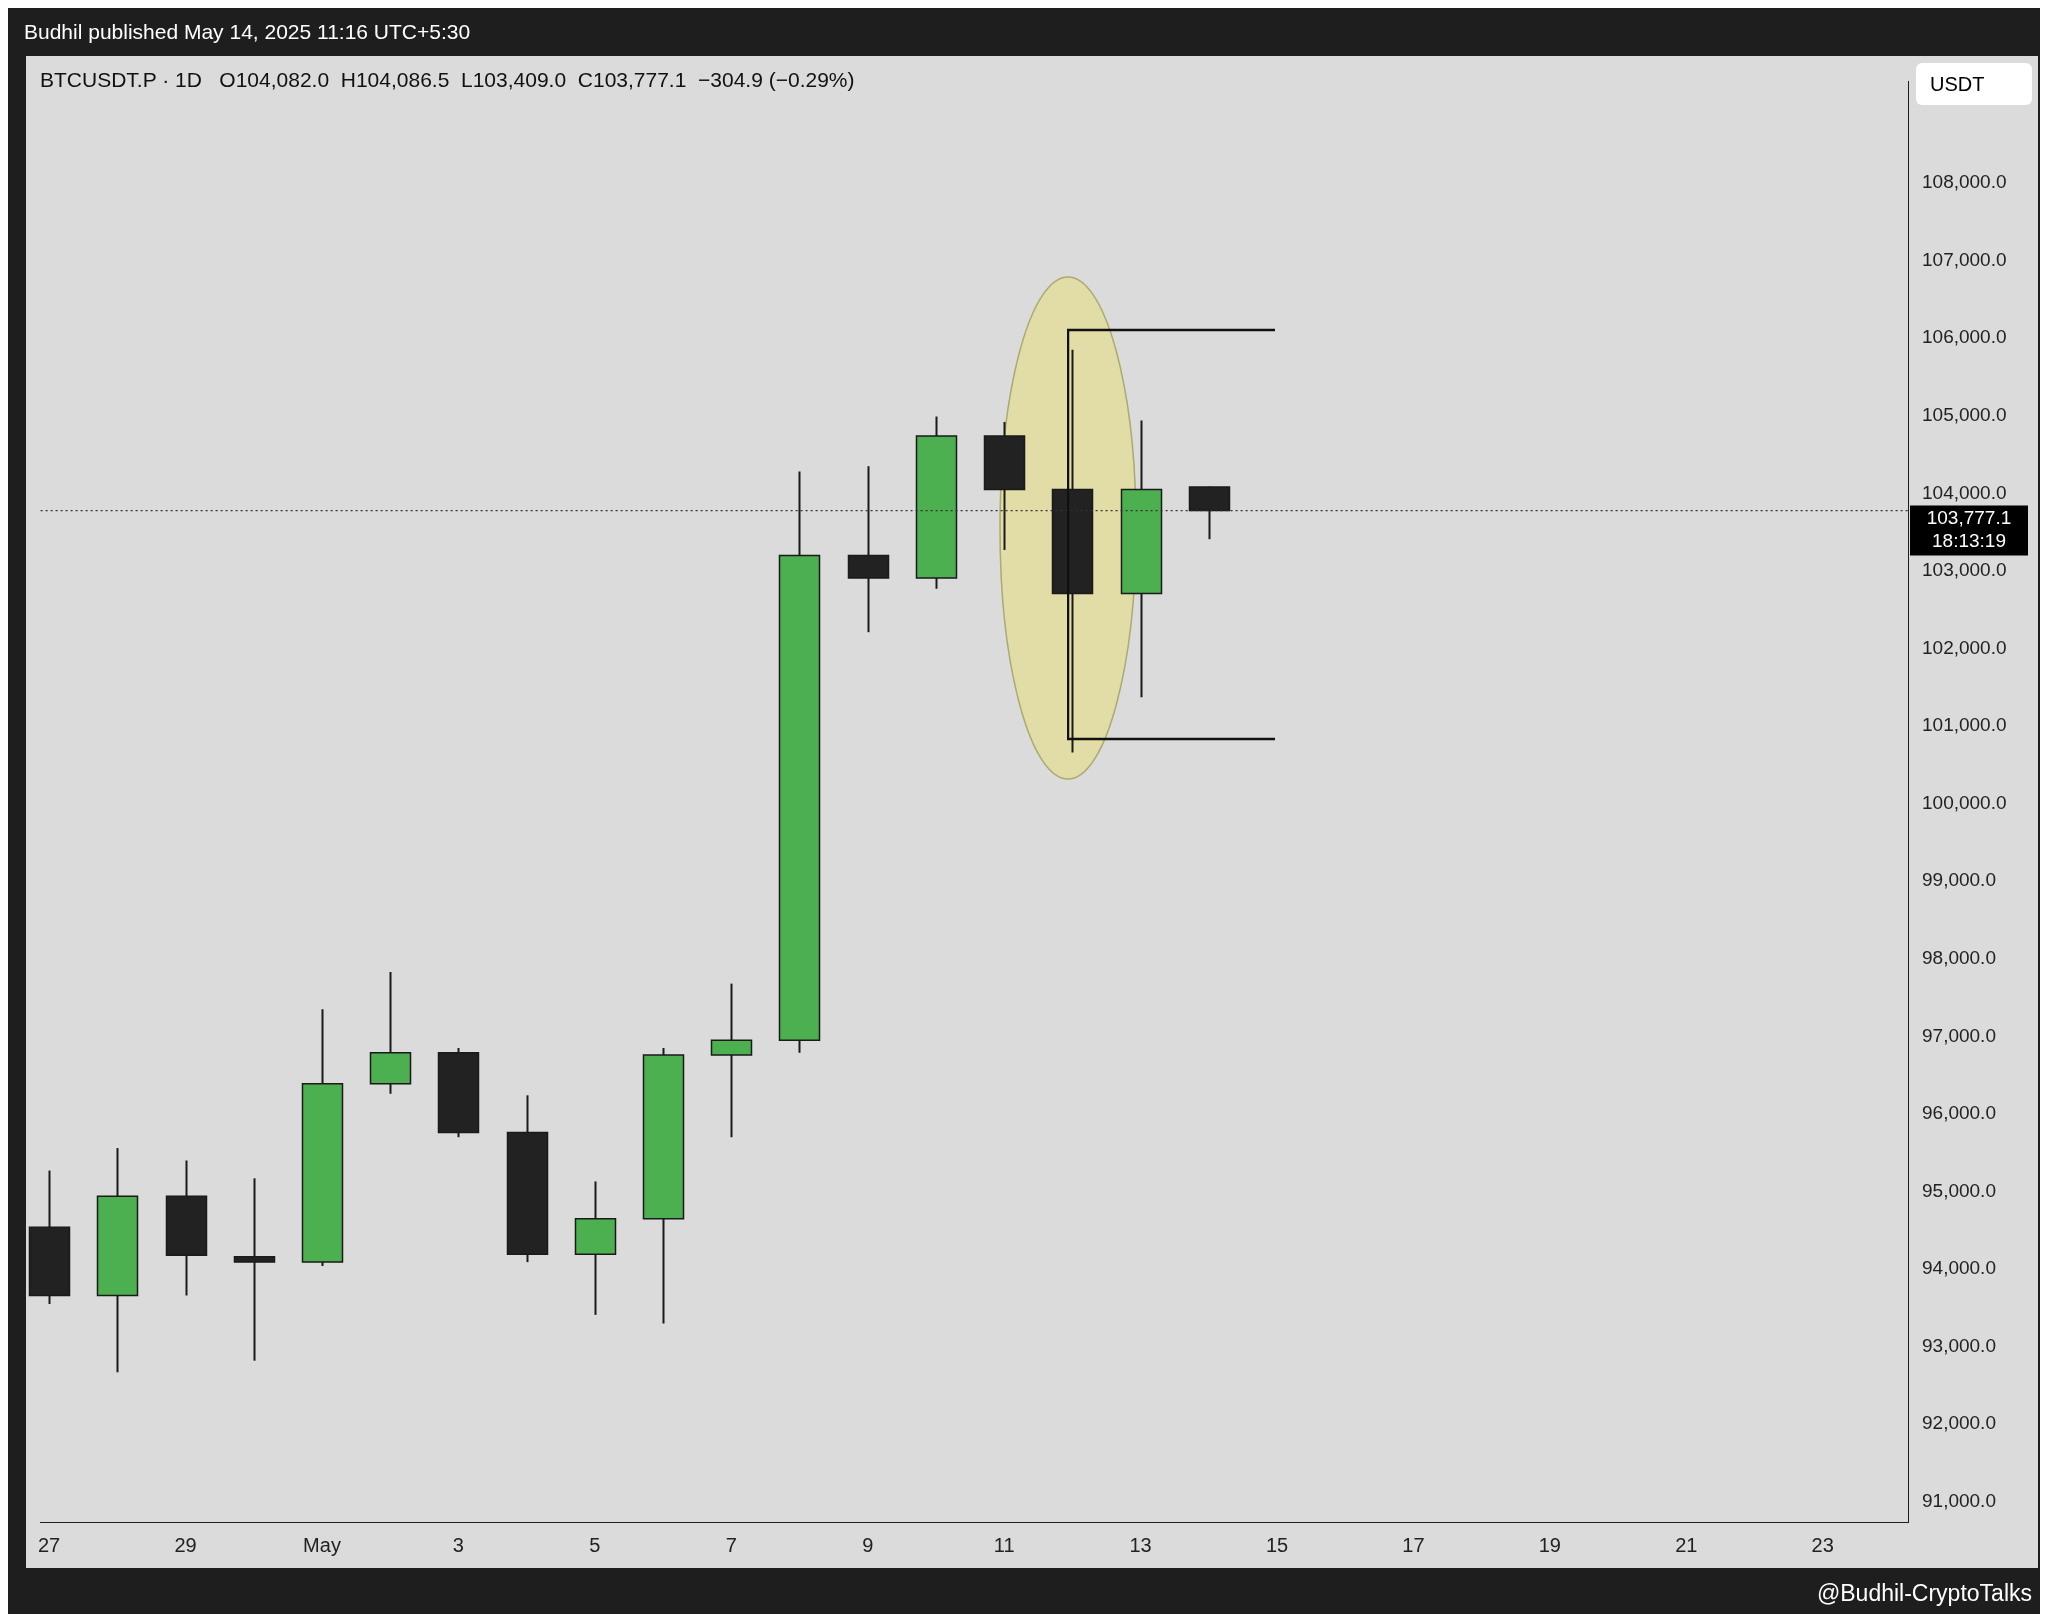  What do you see at coordinates (1964, 647) in the screenshot?
I see `y-tick-label: 102,000.0` at bounding box center [1964, 647].